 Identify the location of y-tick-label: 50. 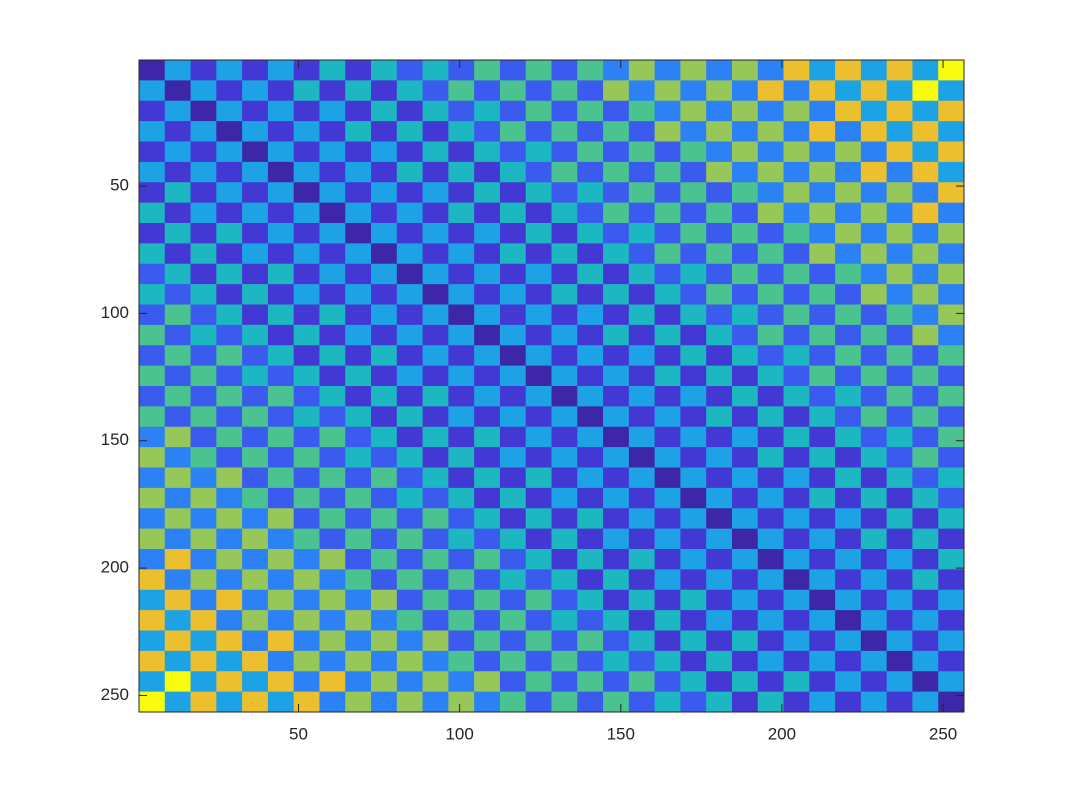
(119, 185).